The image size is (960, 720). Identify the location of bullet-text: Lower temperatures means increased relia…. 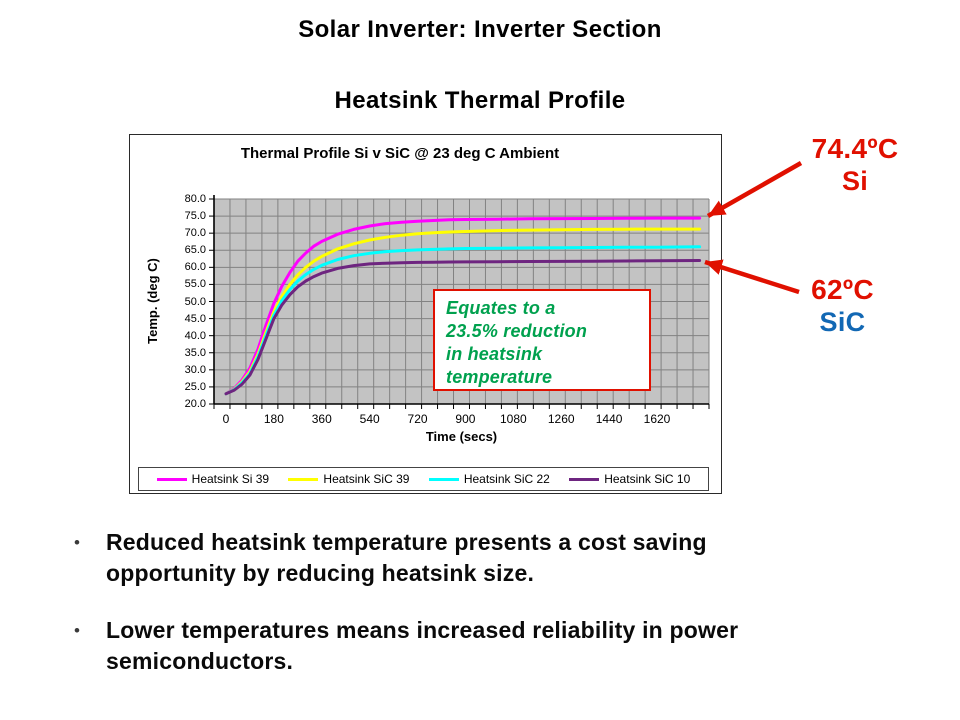
(513, 646).